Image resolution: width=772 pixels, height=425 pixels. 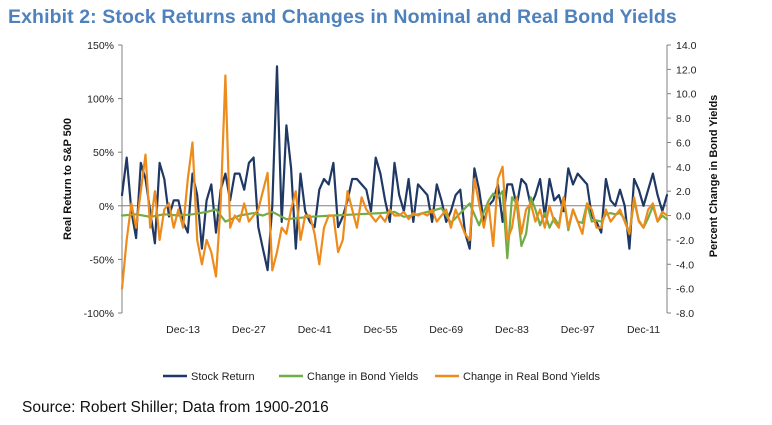 What do you see at coordinates (315, 330) in the screenshot?
I see `x-tick-label: Dec-41` at bounding box center [315, 330].